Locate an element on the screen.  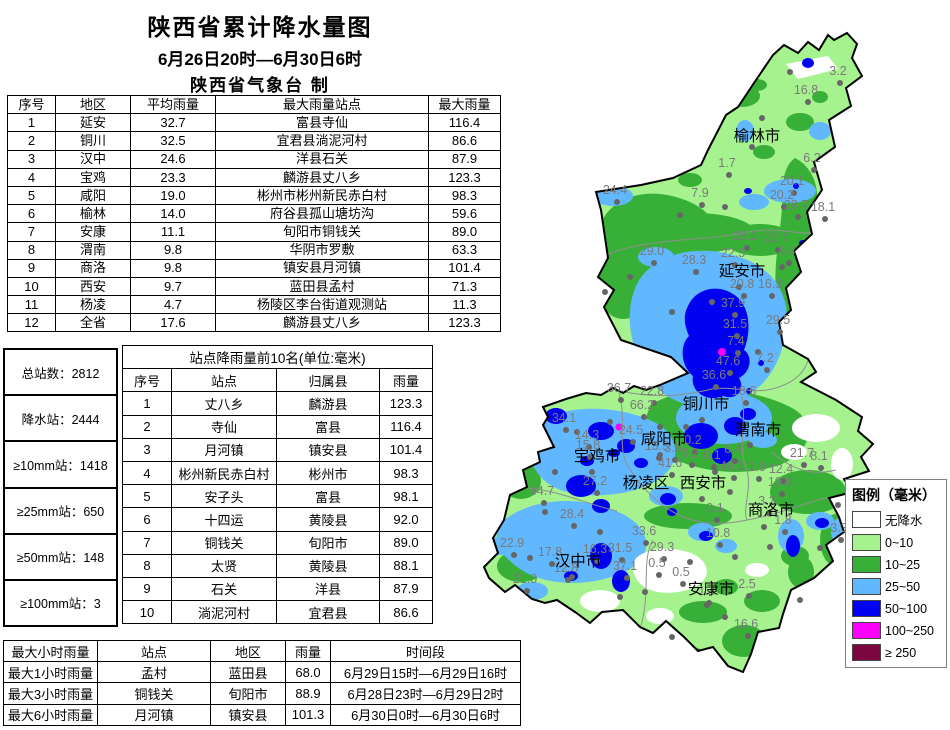
station-value-label: 44.7 is located at coordinates (542, 491).